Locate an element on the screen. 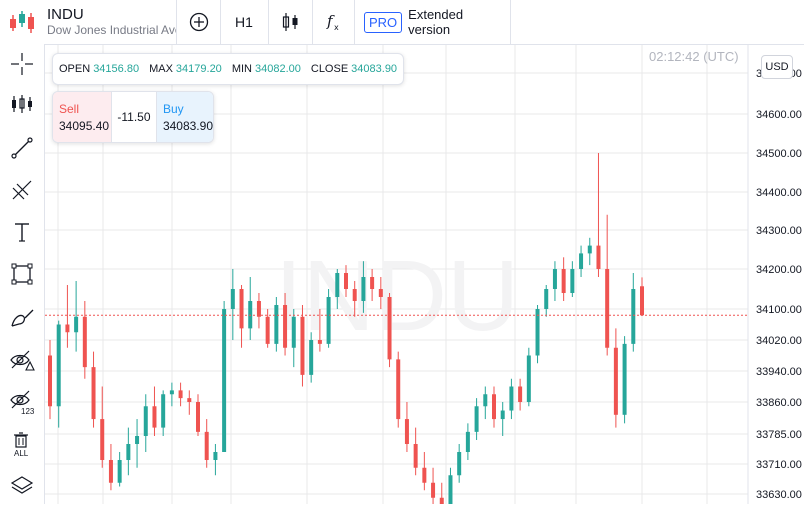  fib-lines-tool is located at coordinates (22, 190).